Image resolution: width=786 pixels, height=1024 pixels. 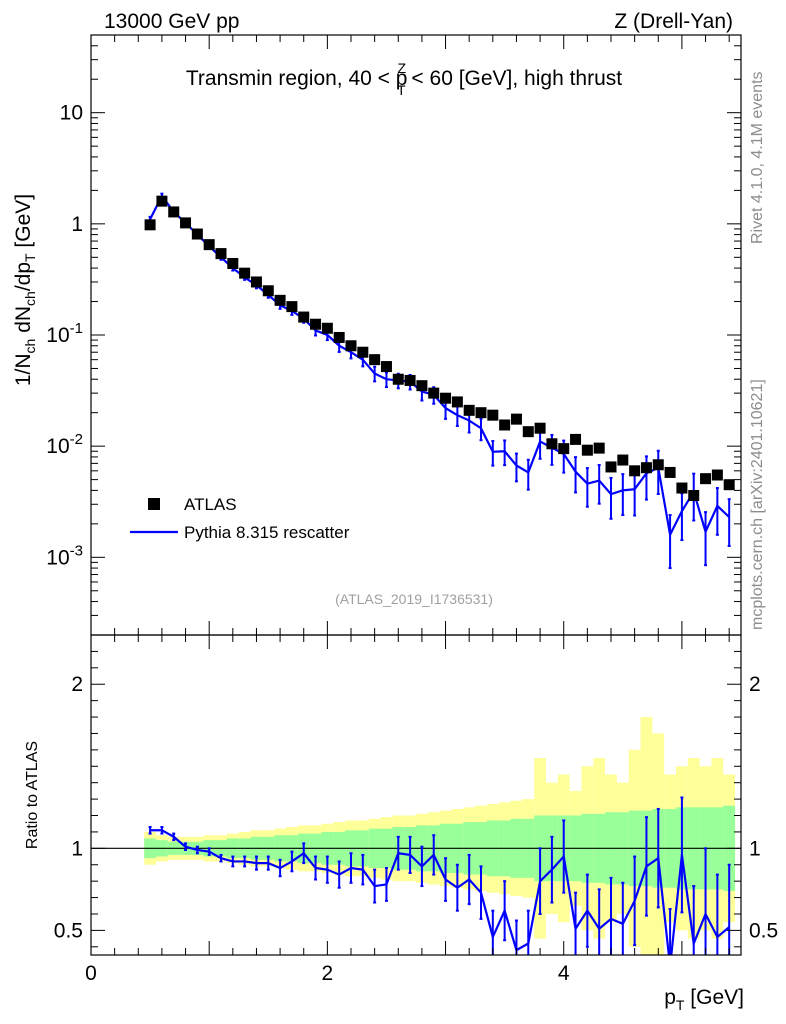 I want to click on rivet-label: Rivet 4.1.0, 4.1M events, so click(x=757, y=157).